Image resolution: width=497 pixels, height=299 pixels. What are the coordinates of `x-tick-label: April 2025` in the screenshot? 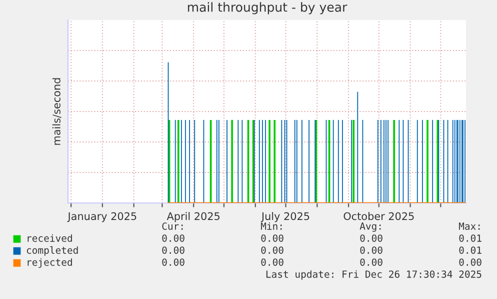 It's located at (193, 217).